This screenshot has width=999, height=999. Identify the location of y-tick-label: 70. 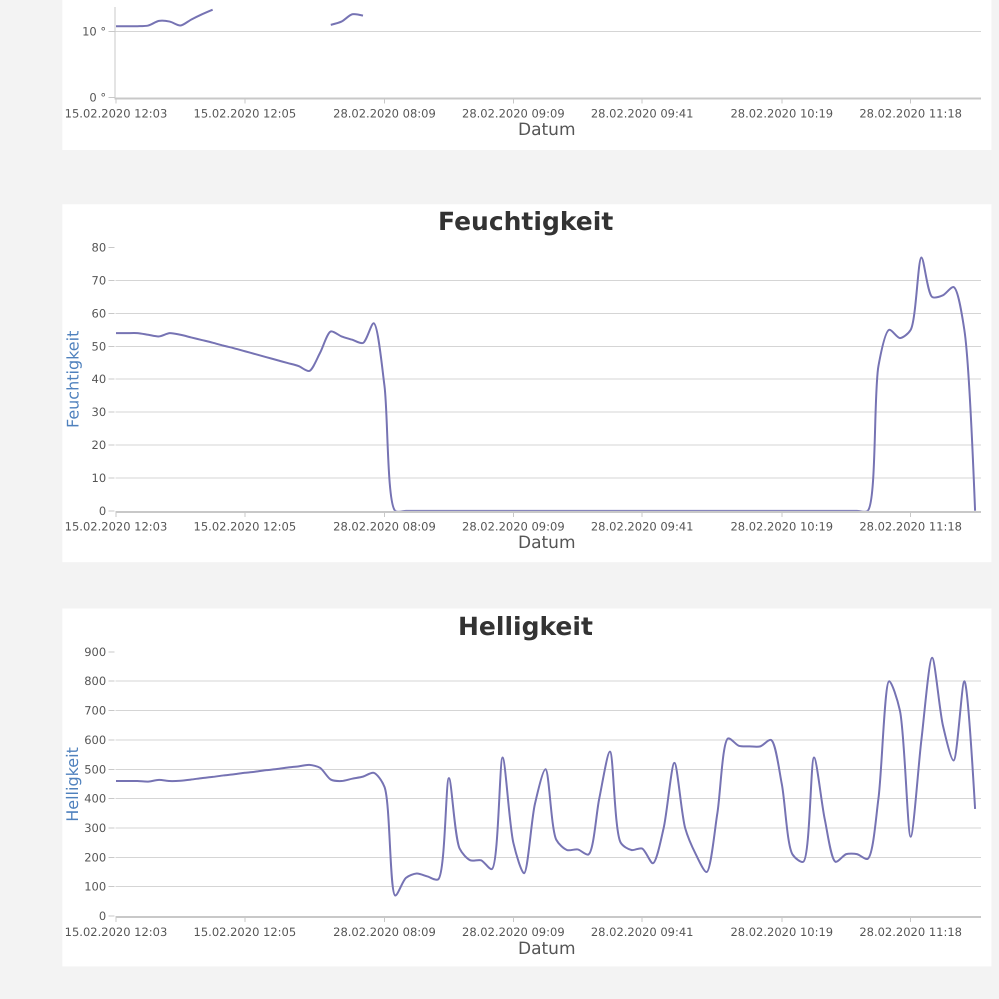
(99, 281).